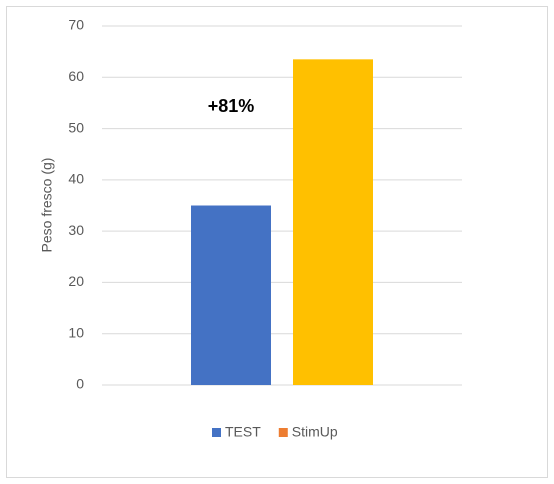  What do you see at coordinates (76, 332) in the screenshot?
I see `y-tick-label: 10` at bounding box center [76, 332].